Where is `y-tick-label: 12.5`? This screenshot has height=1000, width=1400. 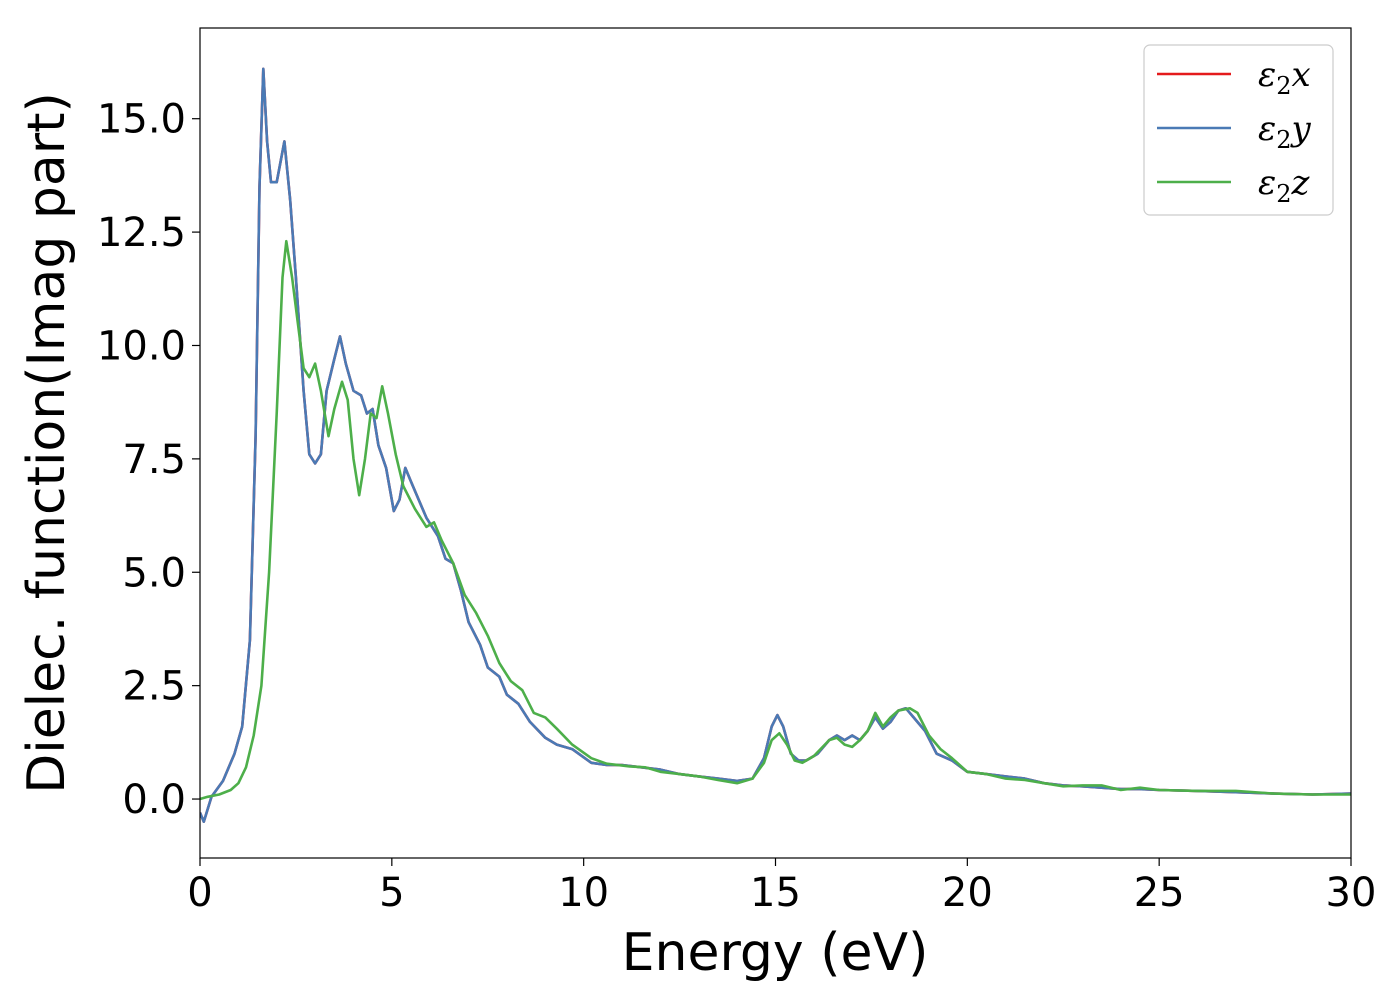
y-tick-label: 12.5 is located at coordinates (141, 233).